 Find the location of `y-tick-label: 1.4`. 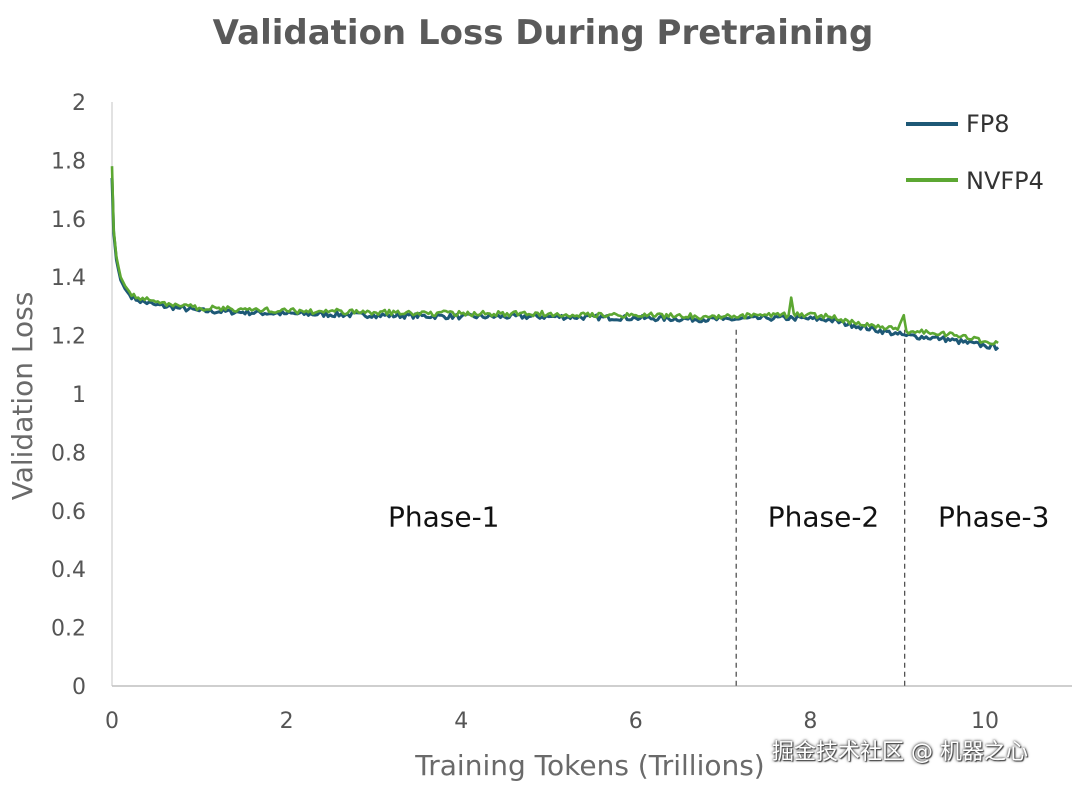

y-tick-label: 1.4 is located at coordinates (68, 278).